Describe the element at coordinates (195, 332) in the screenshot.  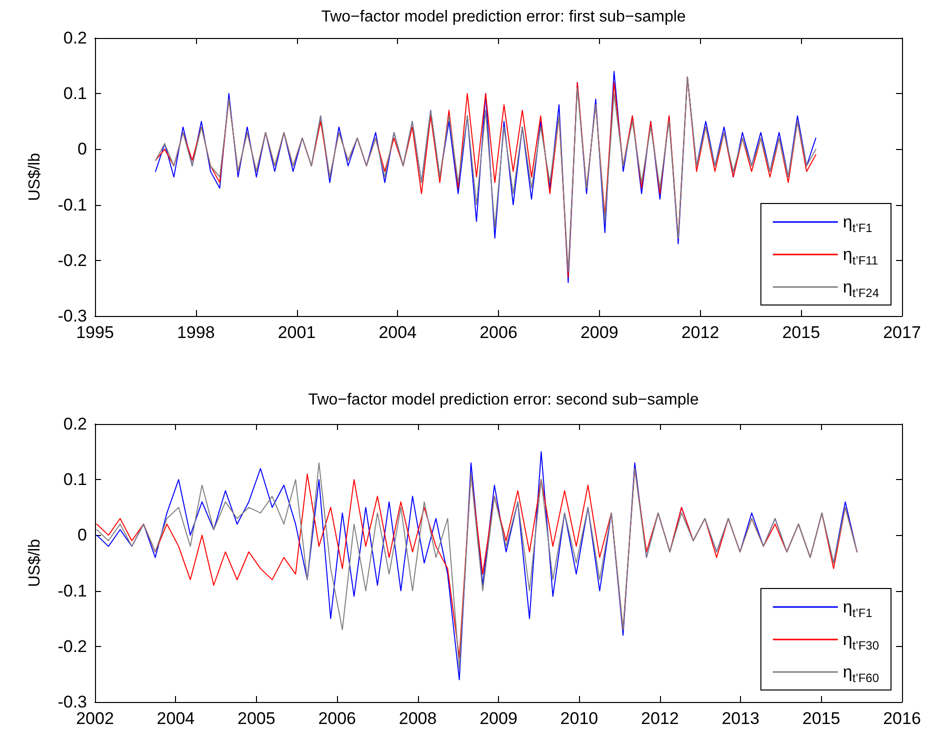
I see `x-tick-label: 1998` at that location.